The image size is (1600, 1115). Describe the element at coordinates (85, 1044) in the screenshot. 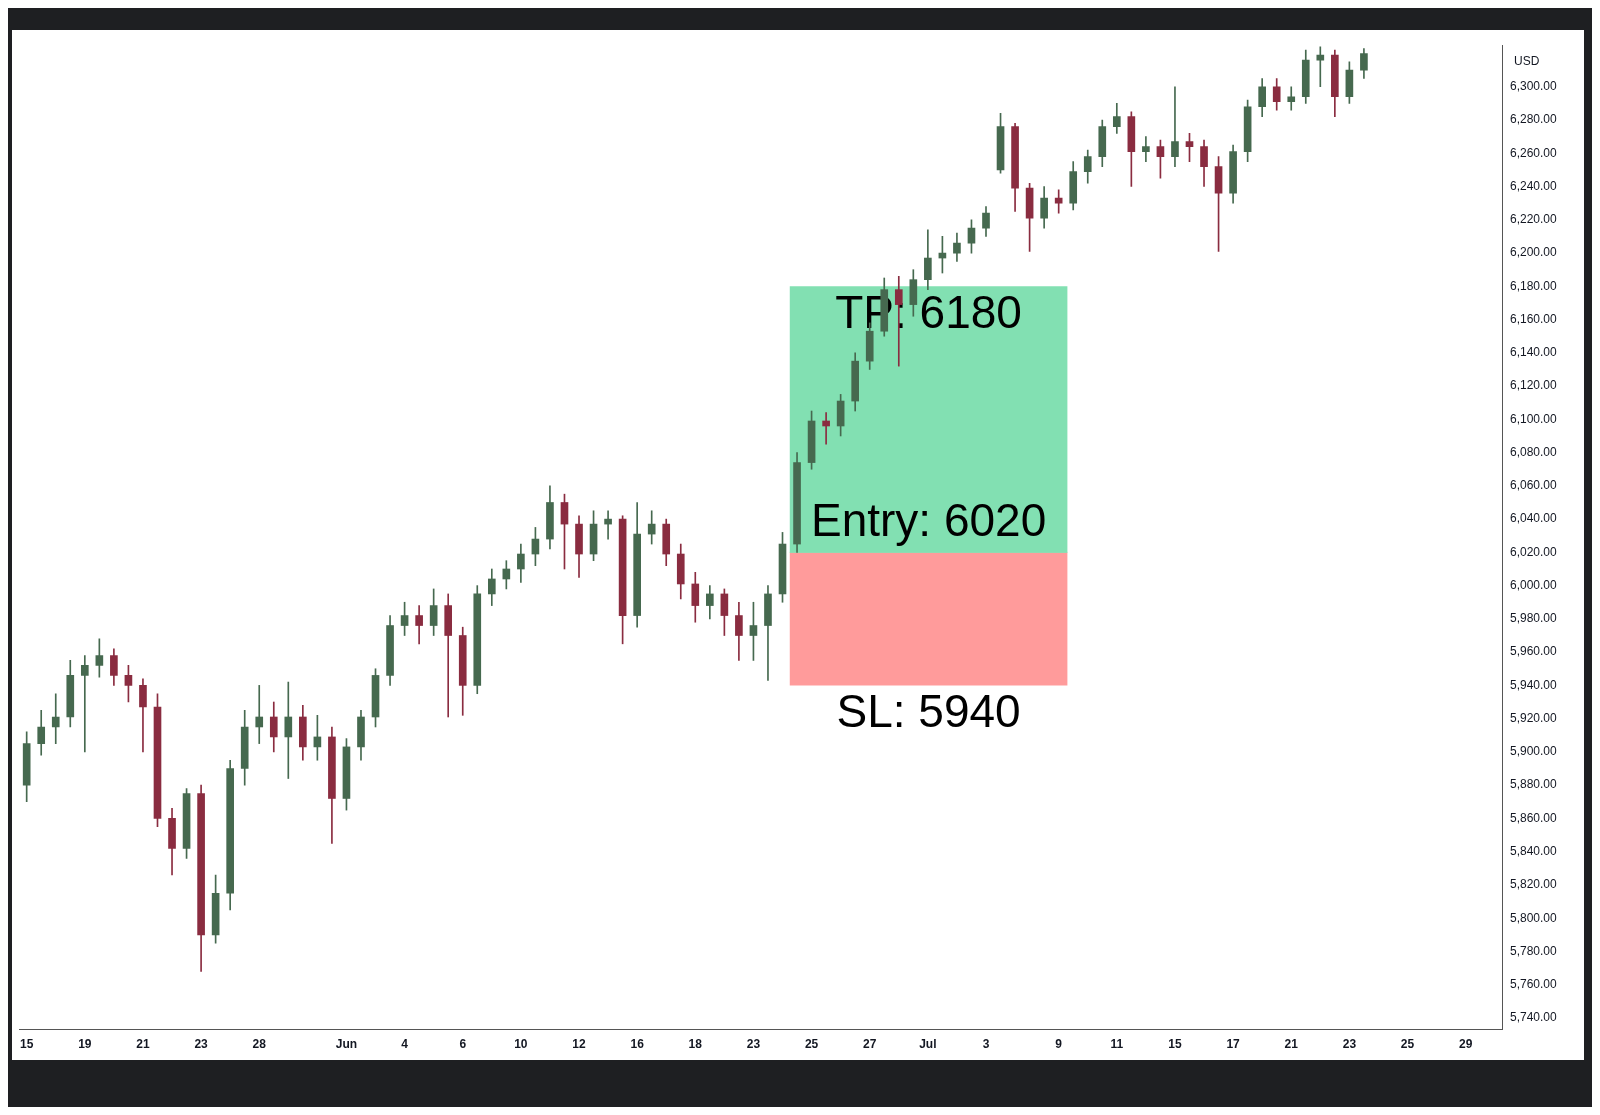

I see `x-tick-label: 19` at that location.